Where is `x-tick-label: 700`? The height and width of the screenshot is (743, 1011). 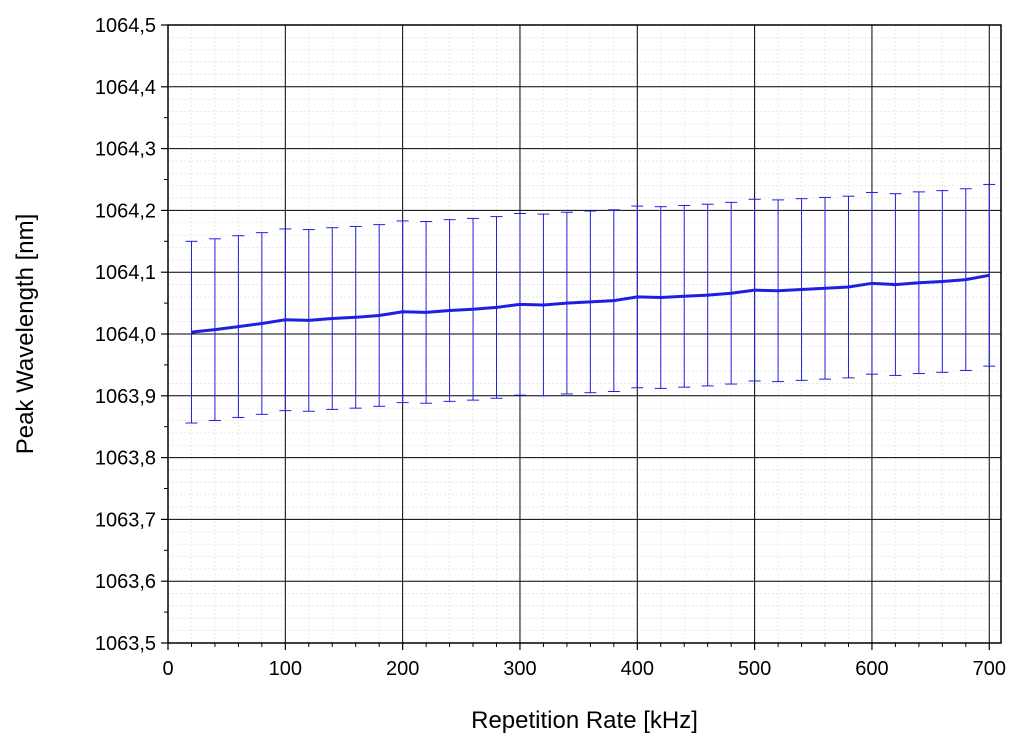 x-tick-label: 700 is located at coordinates (989, 669).